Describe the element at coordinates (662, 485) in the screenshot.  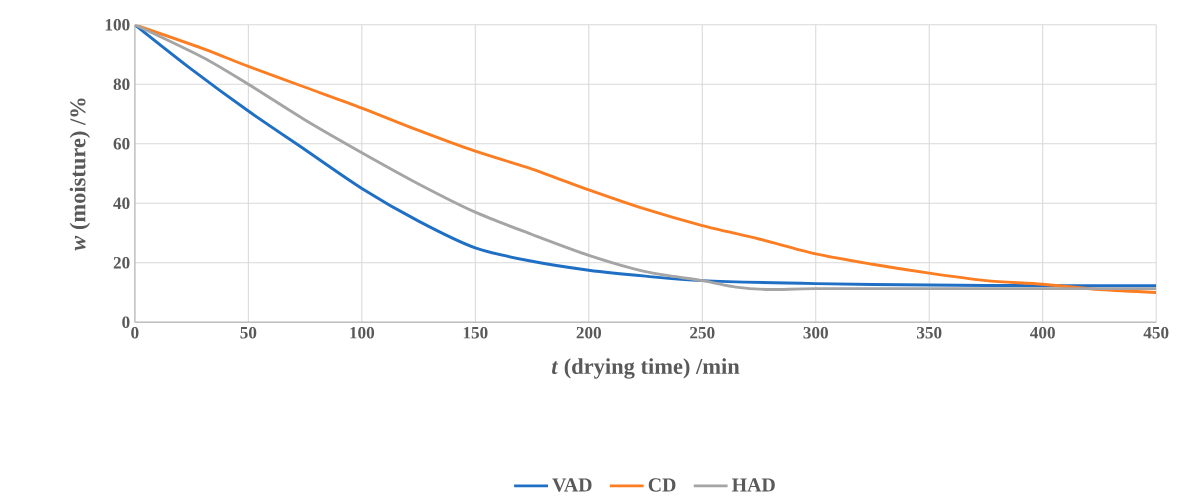
I see `legend-label: CD` at that location.